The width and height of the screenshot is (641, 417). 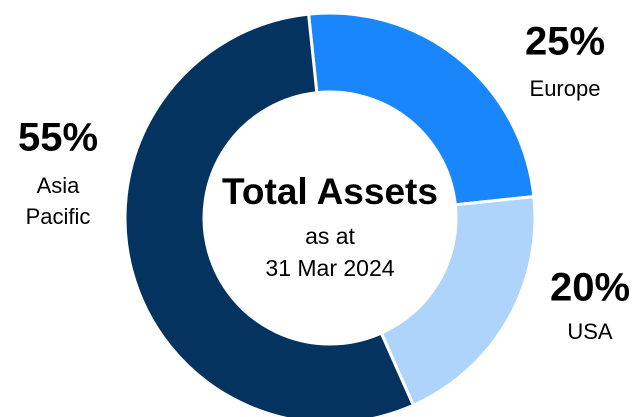 I want to click on subtitle: 31 Mar 2024, so click(x=329, y=268).